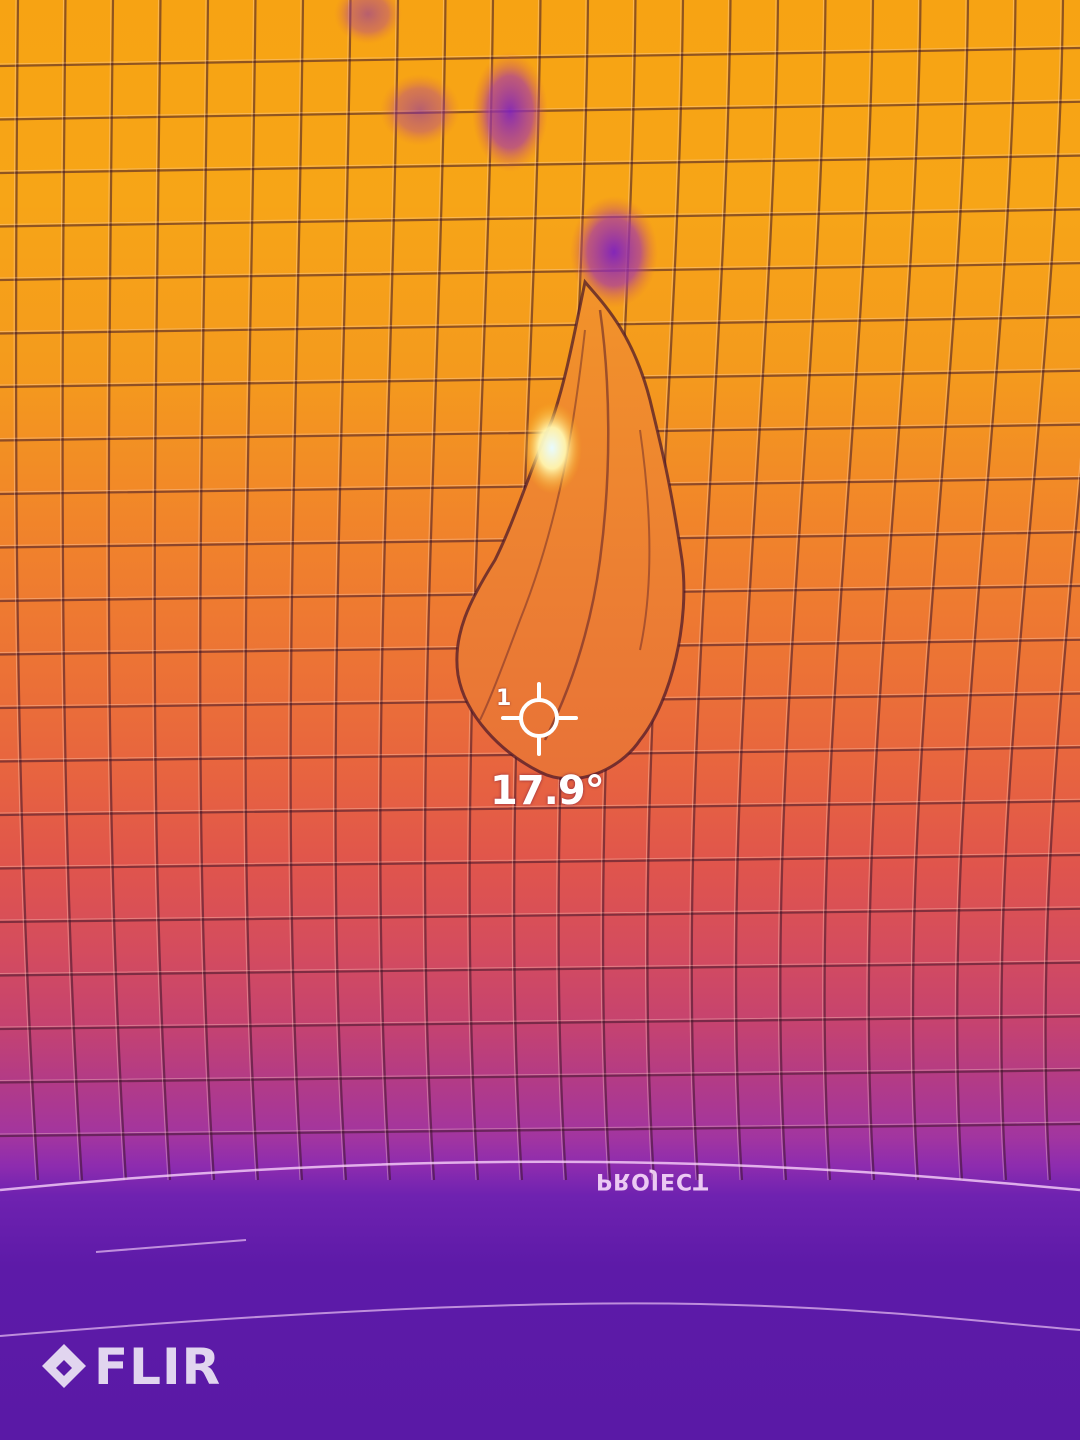 The width and height of the screenshot is (1080, 1440). What do you see at coordinates (653, 1180) in the screenshot?
I see `box-imprint-text: PROJECT` at bounding box center [653, 1180].